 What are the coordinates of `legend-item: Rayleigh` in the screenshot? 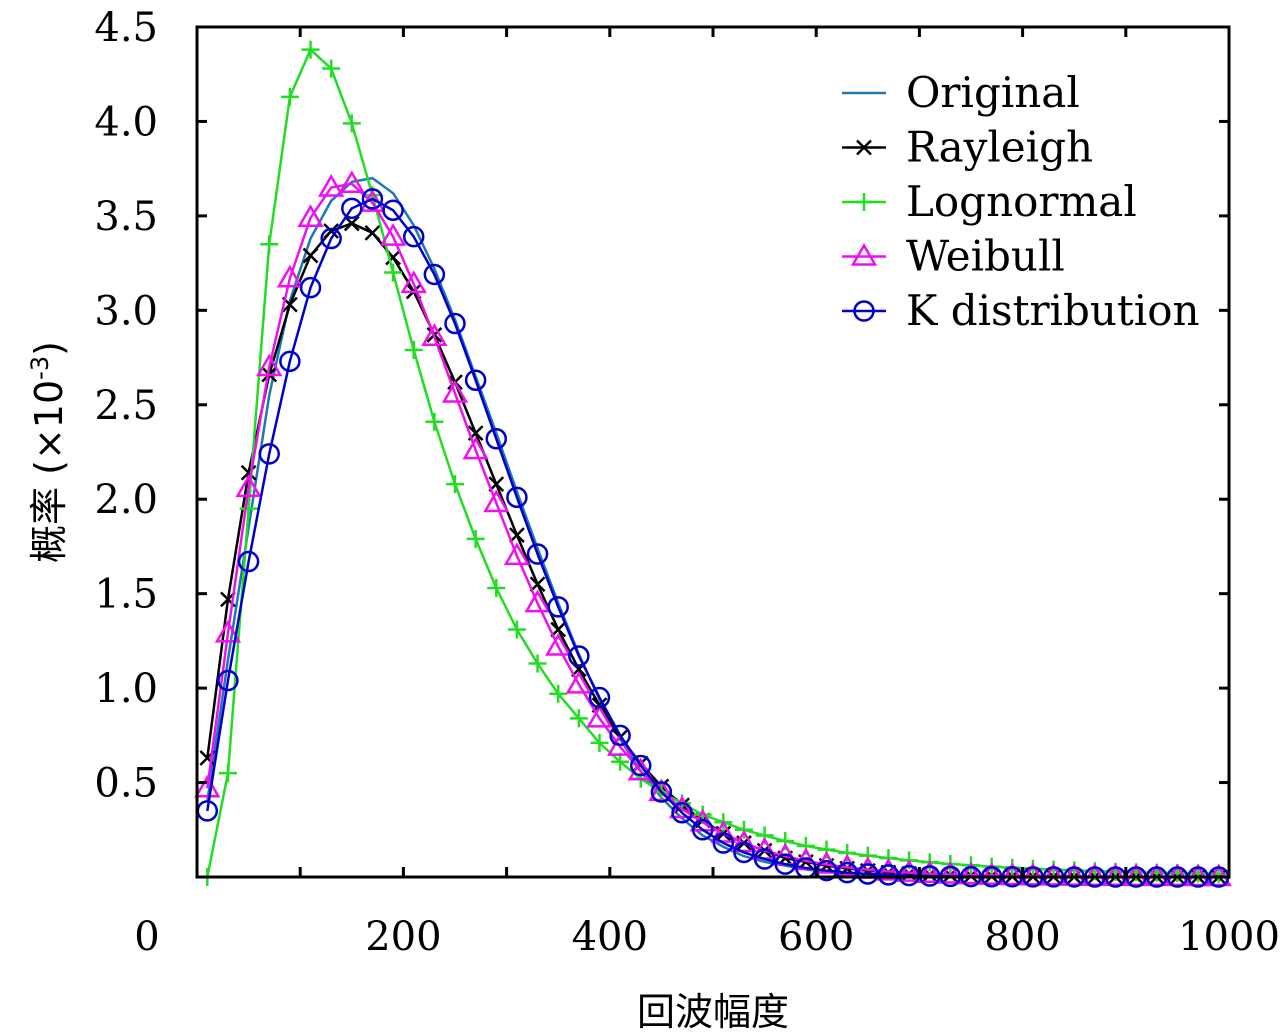 It's located at (967, 147).